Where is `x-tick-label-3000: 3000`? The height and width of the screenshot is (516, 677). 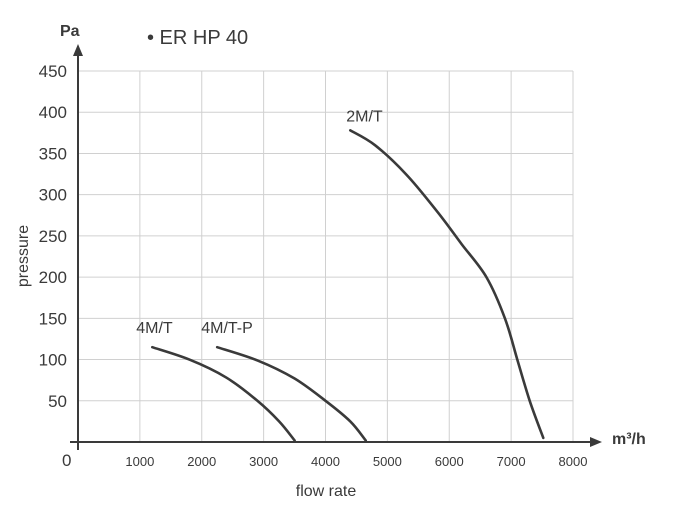
x-tick-label-3000: 3000 is located at coordinates (263, 461).